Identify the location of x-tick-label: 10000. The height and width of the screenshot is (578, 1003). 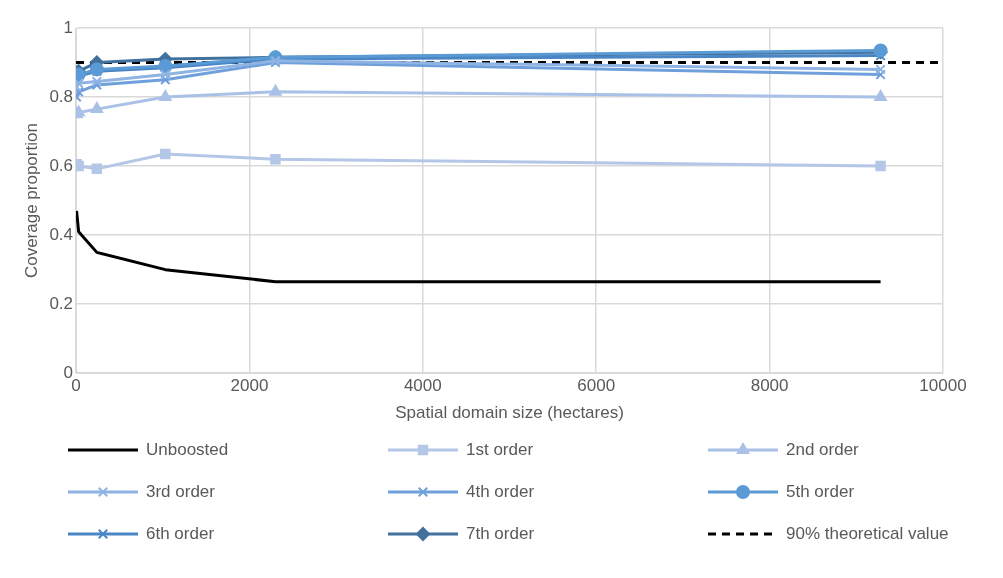
(943, 386).